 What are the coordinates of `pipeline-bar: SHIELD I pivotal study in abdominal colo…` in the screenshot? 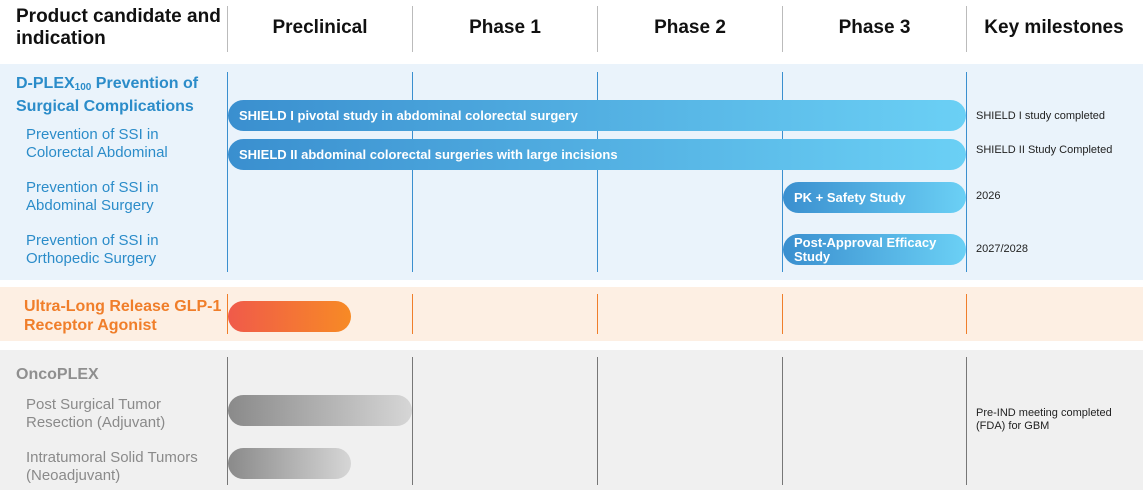 It's located at (597, 115).